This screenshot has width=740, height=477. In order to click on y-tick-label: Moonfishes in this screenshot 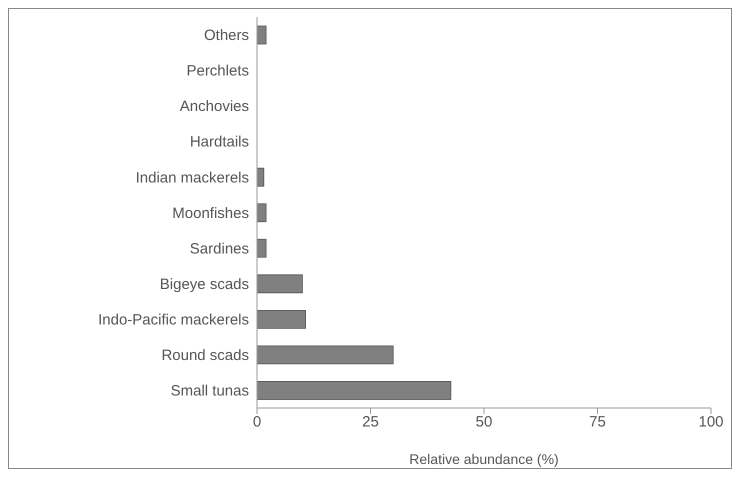, I will do `click(210, 213)`.